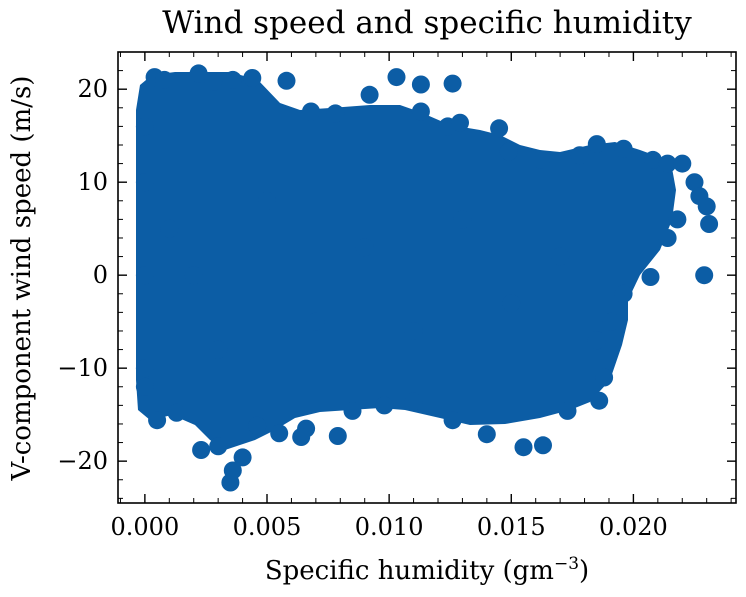  I want to click on y-tick-label: 10, so click(92, 182).